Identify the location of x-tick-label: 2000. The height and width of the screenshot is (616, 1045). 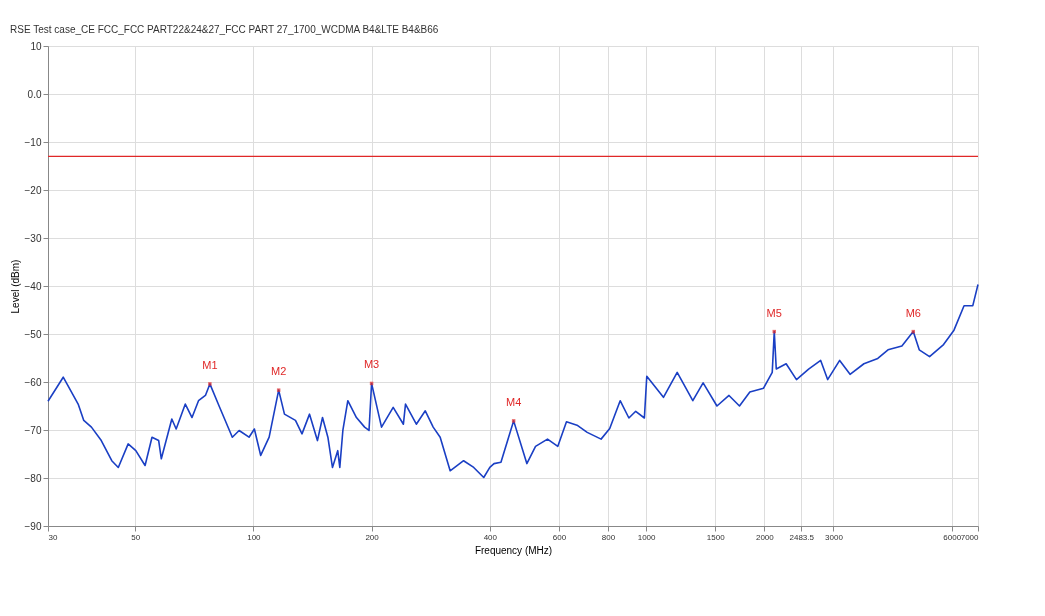
(765, 537).